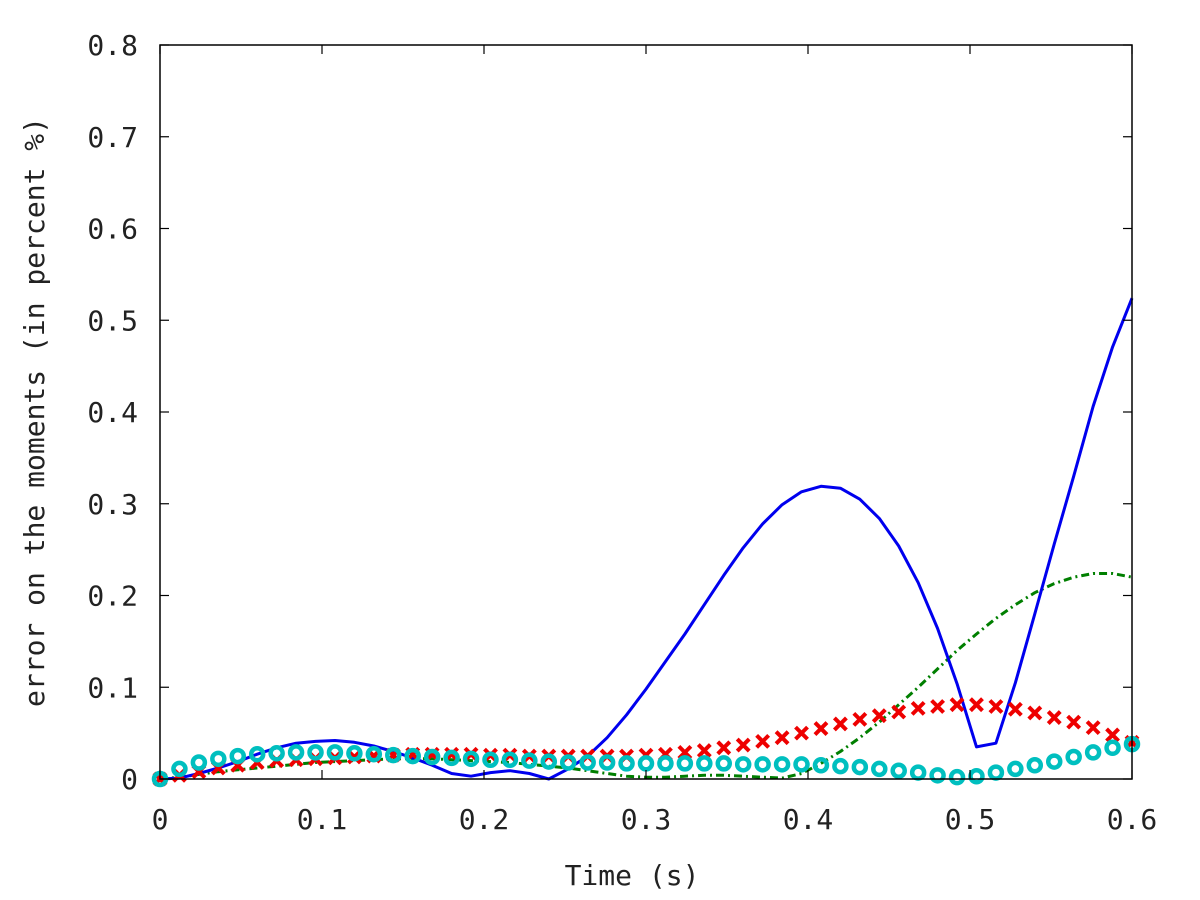 This screenshot has width=1200, height=900. Describe the element at coordinates (970, 819) in the screenshot. I see `x-tick-label: 0.5` at that location.